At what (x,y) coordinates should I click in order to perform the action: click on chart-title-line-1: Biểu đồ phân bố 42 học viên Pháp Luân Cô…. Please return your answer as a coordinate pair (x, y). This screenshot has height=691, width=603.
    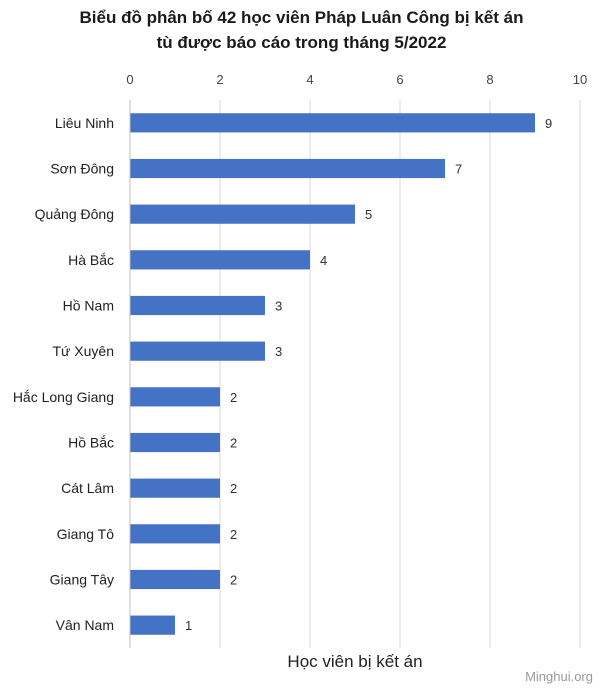
    Looking at the image, I should click on (301, 17).